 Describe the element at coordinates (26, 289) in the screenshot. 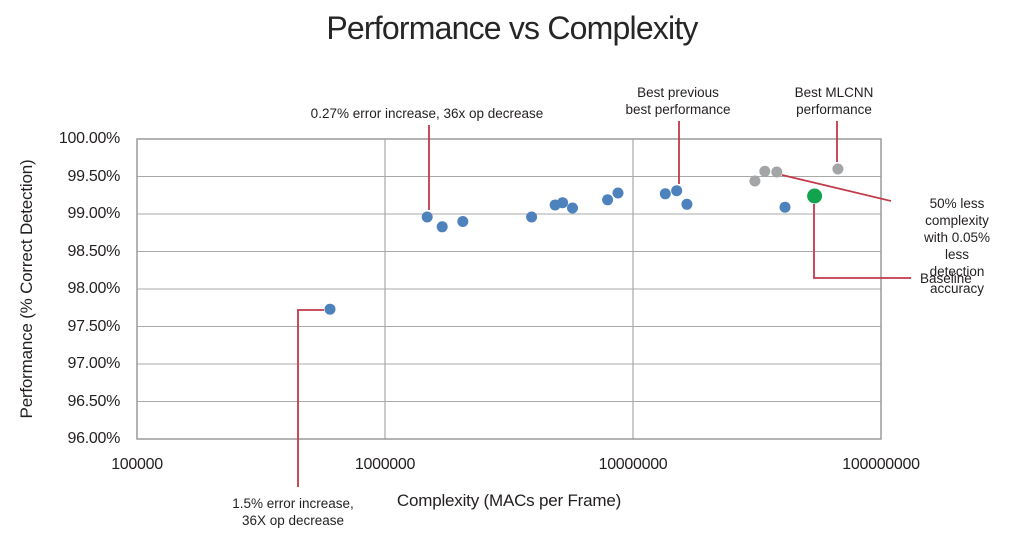

I see `y-axis-title: Performance (% Correct Detection)` at that location.